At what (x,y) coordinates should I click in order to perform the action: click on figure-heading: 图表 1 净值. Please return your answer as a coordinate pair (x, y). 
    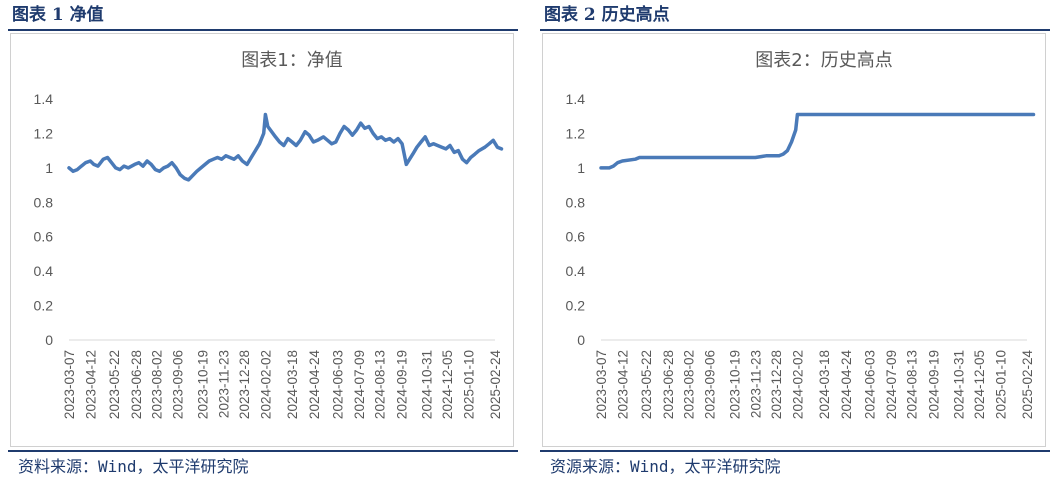
    Looking at the image, I should click on (58, 15).